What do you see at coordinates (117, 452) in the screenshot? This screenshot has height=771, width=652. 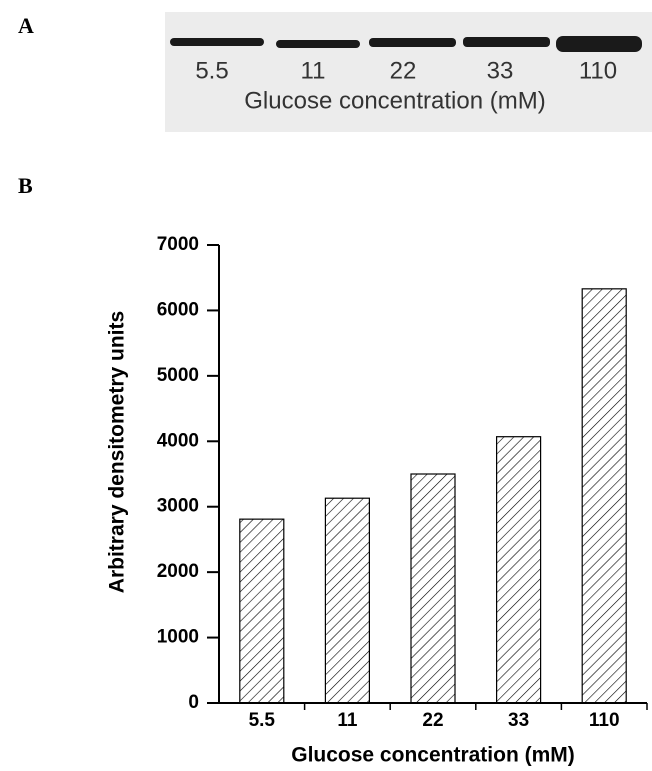 I see `y-axis-label: Arbitrary densitometry units` at bounding box center [117, 452].